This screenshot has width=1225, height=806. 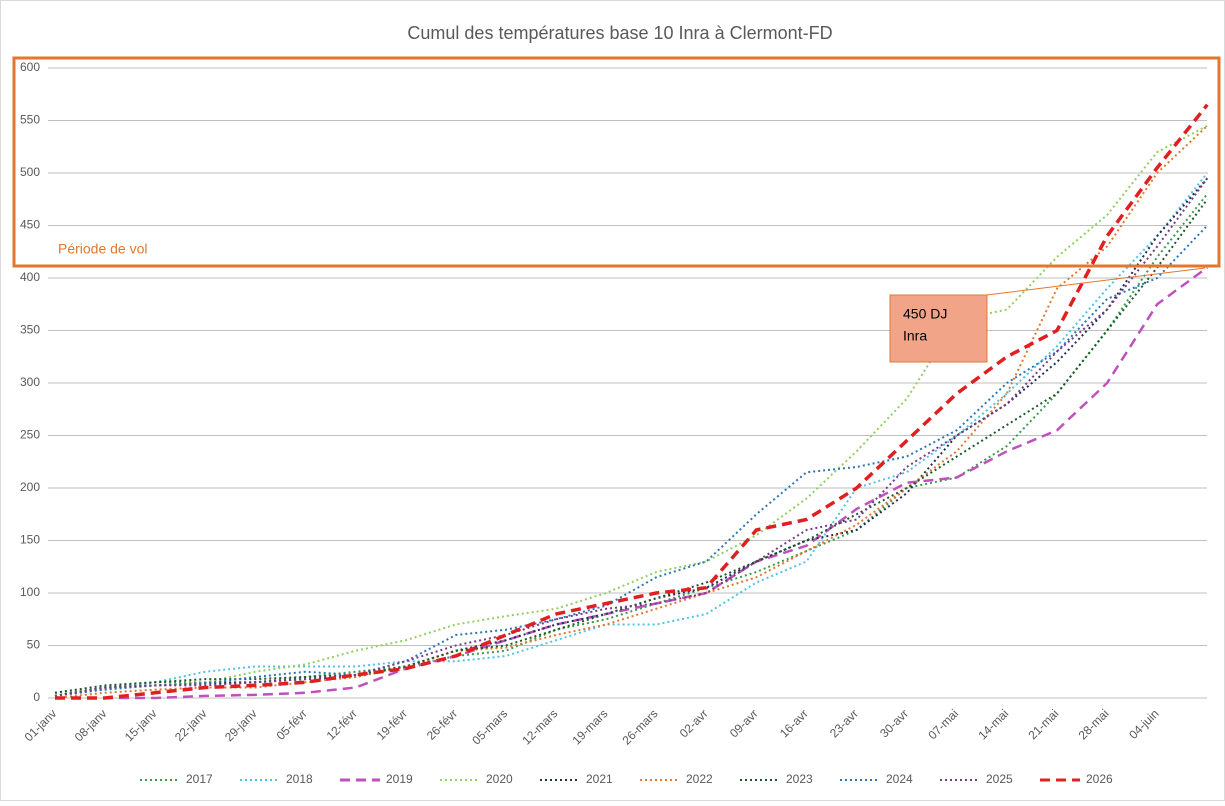 I want to click on legend-label: 2017, so click(x=199, y=779).